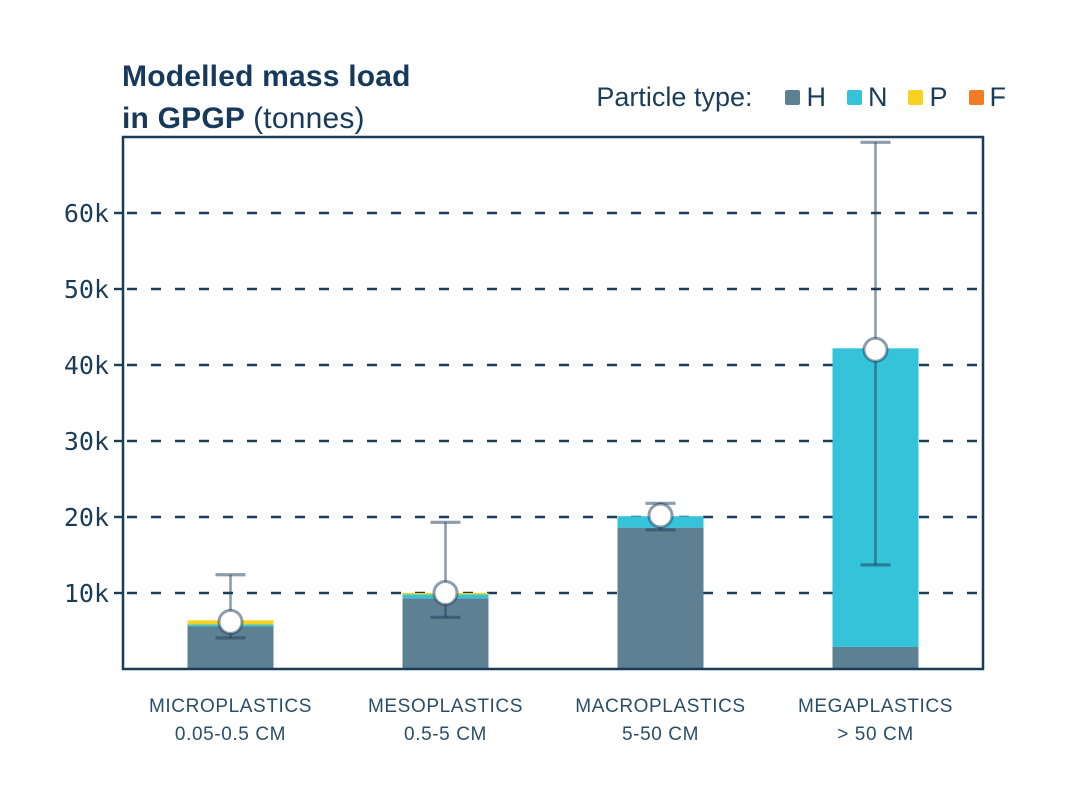 Image resolution: width=1080 pixels, height=795 pixels. I want to click on x-category-name: MACROPLASTICS, so click(660, 706).